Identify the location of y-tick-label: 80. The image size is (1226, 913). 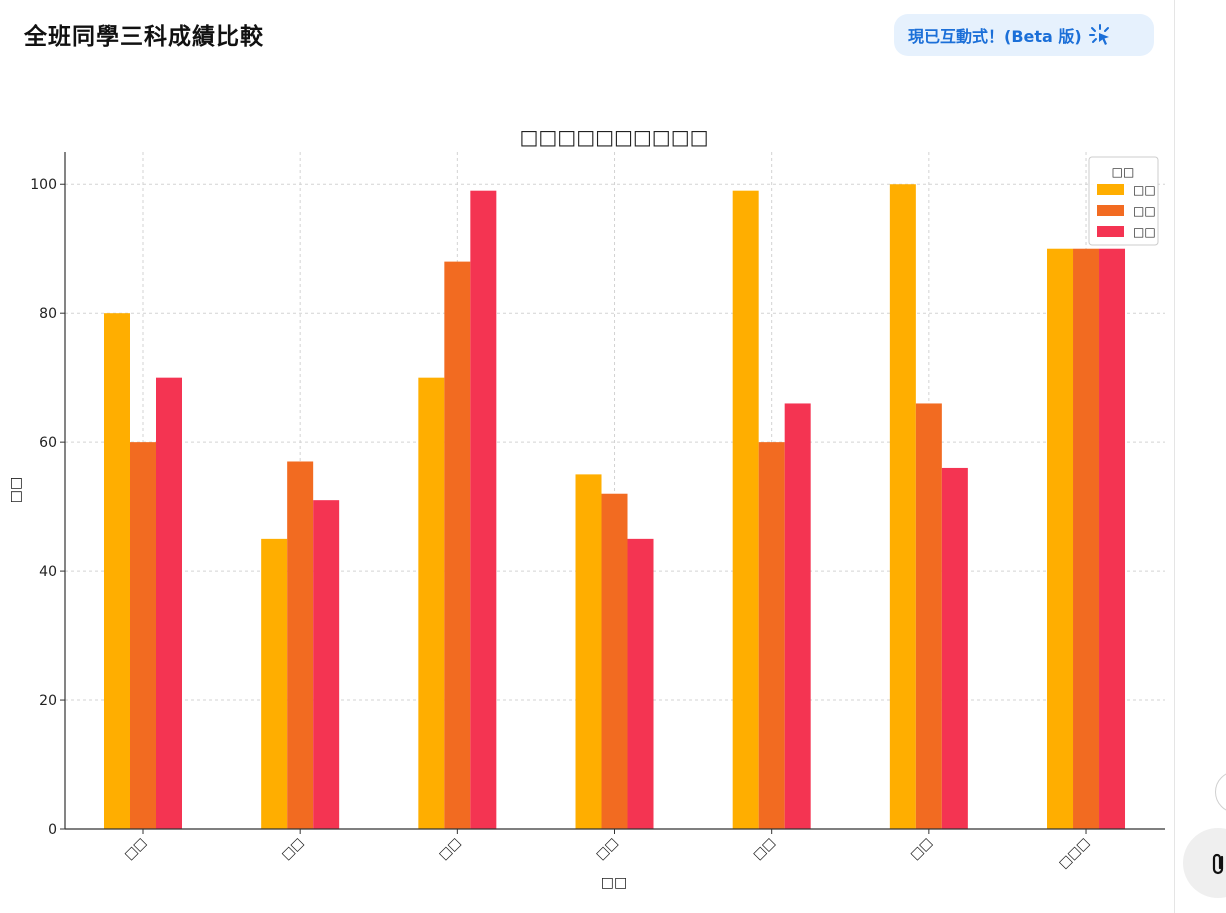
(48, 314).